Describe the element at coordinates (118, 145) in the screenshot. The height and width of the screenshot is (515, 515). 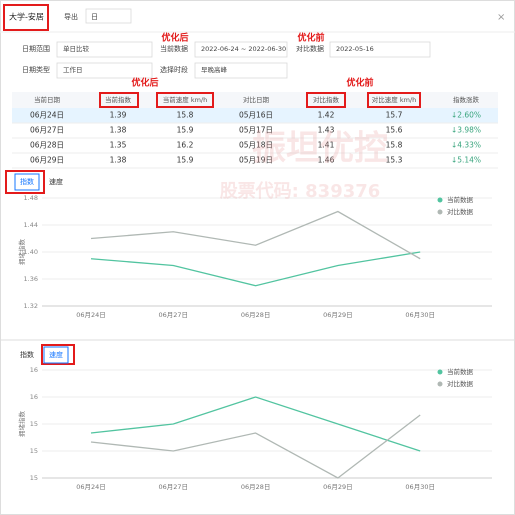
I see `table-cell: 1.35` at that location.